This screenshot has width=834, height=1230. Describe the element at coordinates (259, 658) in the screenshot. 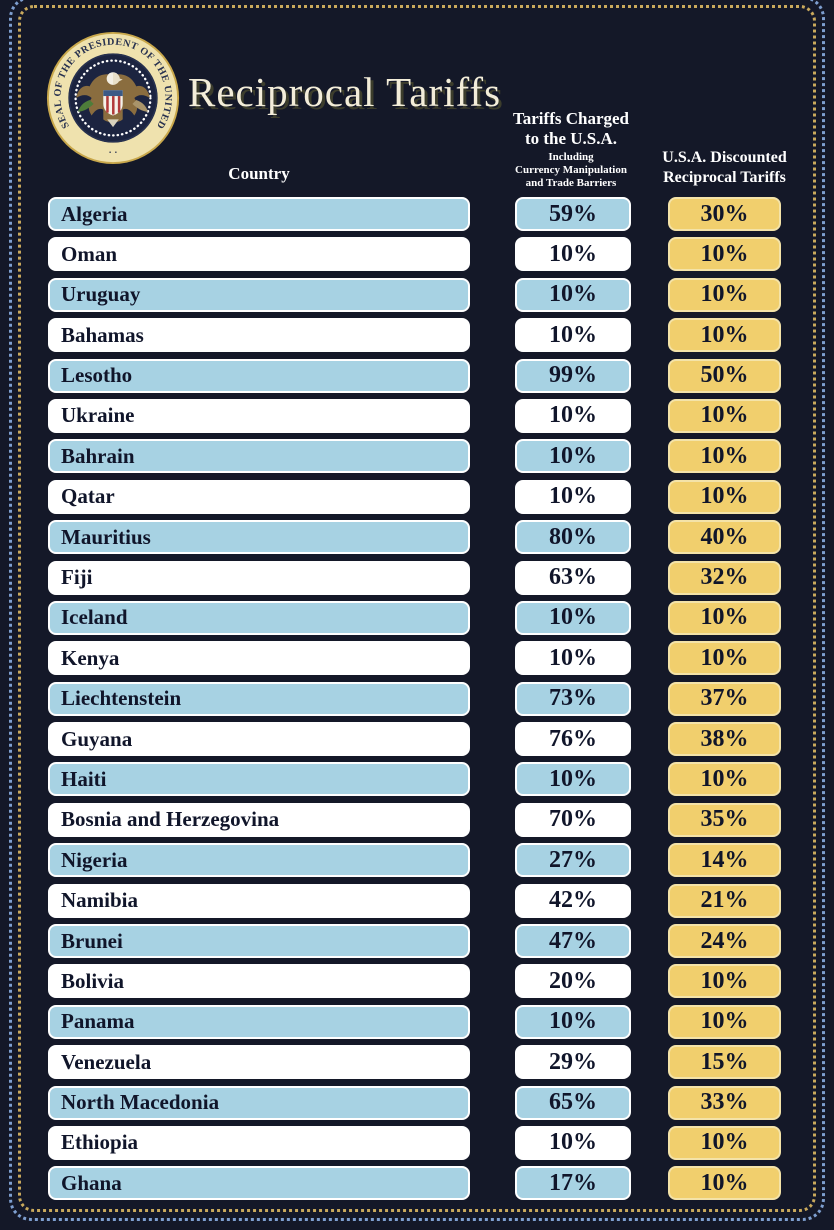

I see `country-cell: Kenya` at that location.